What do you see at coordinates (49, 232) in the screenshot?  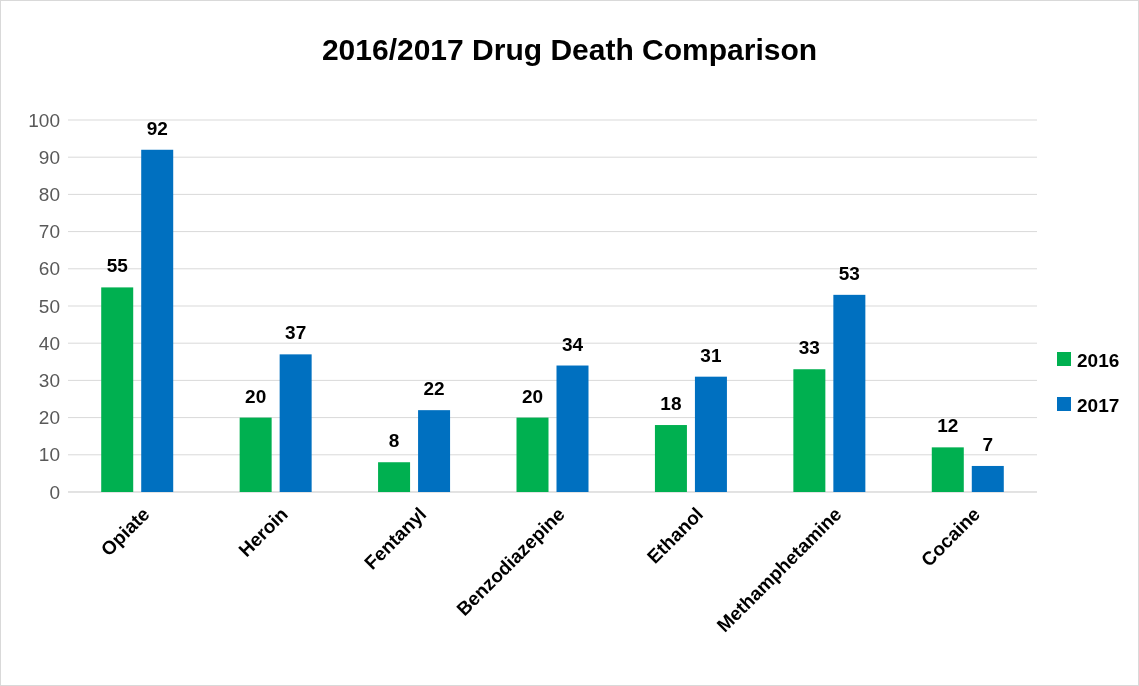 I see `y-tick-label: 70` at bounding box center [49, 232].